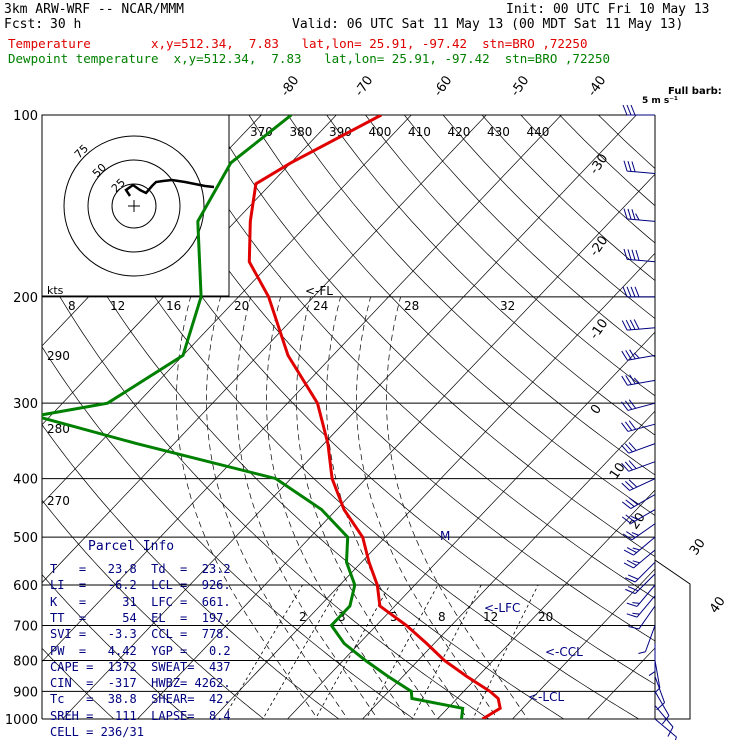 The height and width of the screenshot is (740, 740). What do you see at coordinates (58, 501) in the screenshot?
I see `dry-adiabat-label: 270` at bounding box center [58, 501].